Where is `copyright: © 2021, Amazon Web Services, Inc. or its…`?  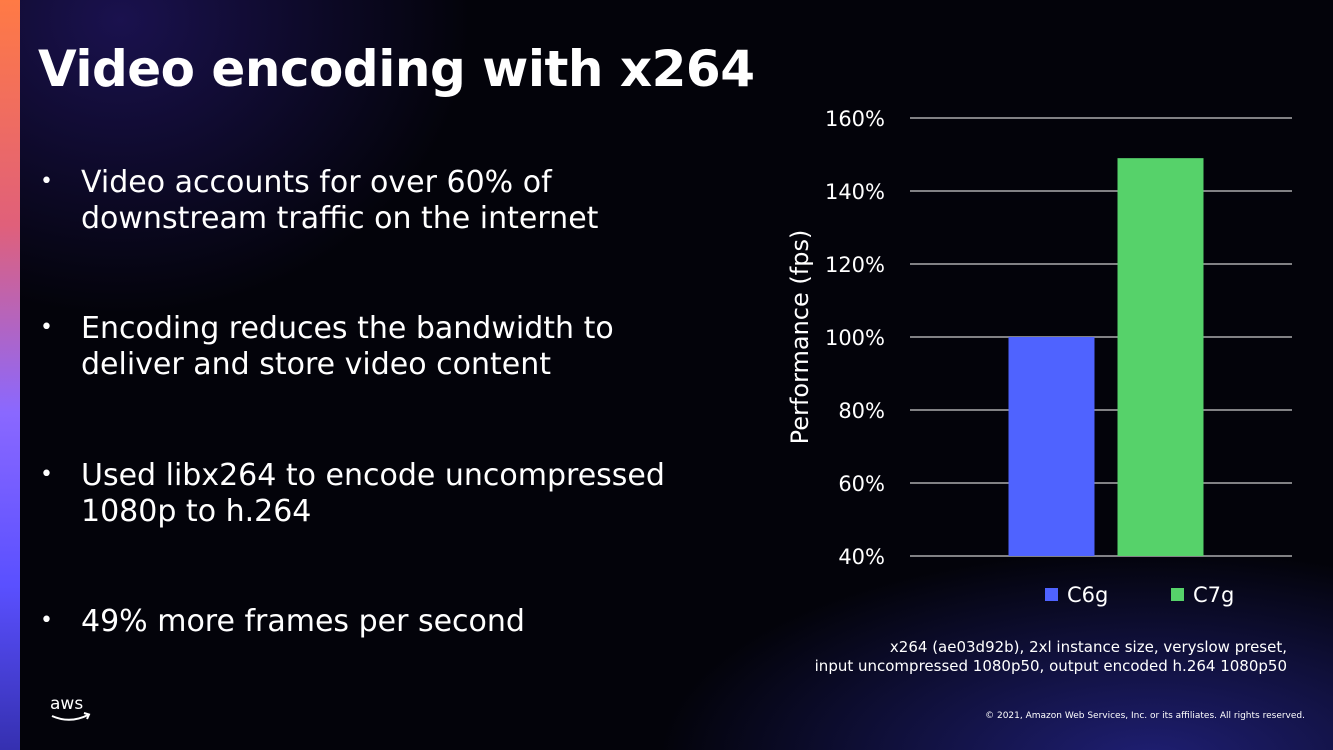 copyright: © 2021, Amazon Web Services, Inc. or its… is located at coordinates (1145, 716).